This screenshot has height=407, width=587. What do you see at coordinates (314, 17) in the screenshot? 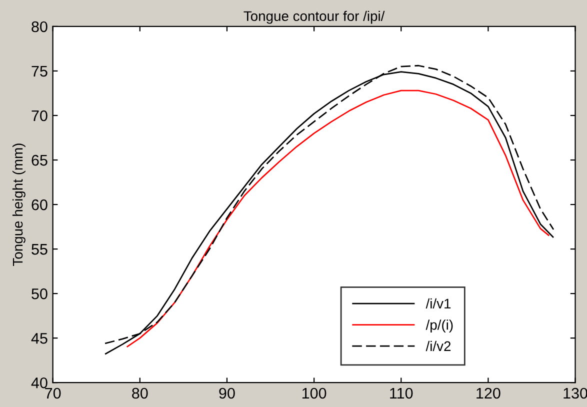
I see `chart-title: Tongue contour for /ipi/` at bounding box center [314, 17].